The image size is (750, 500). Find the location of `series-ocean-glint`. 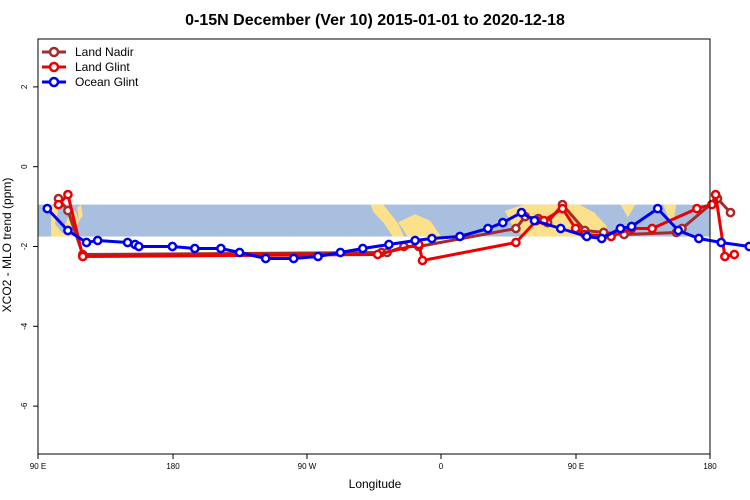

series-ocean-glint is located at coordinates (396, 233).